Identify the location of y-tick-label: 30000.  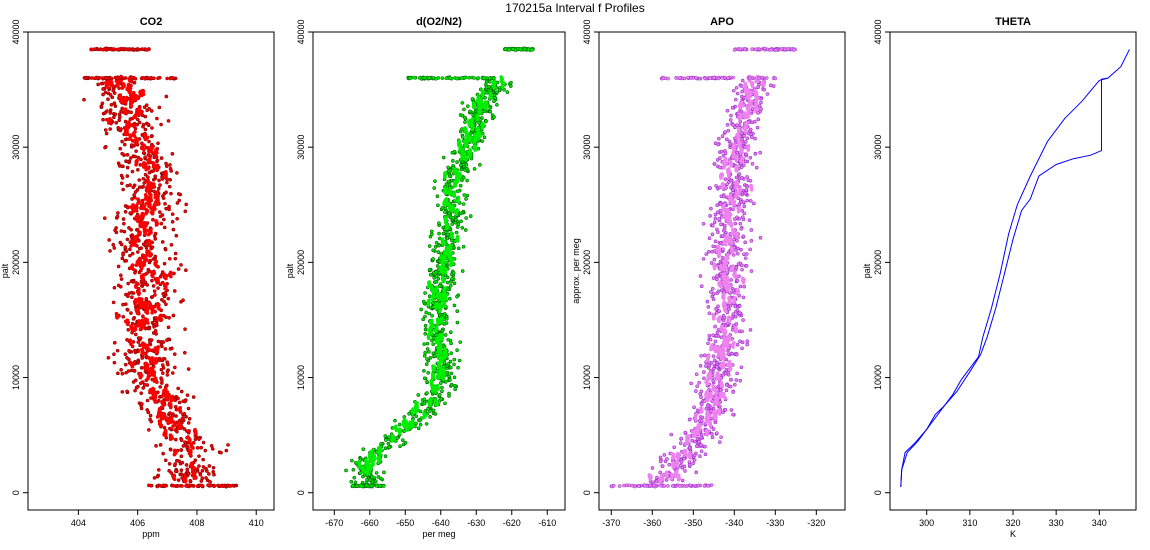
(587, 147).